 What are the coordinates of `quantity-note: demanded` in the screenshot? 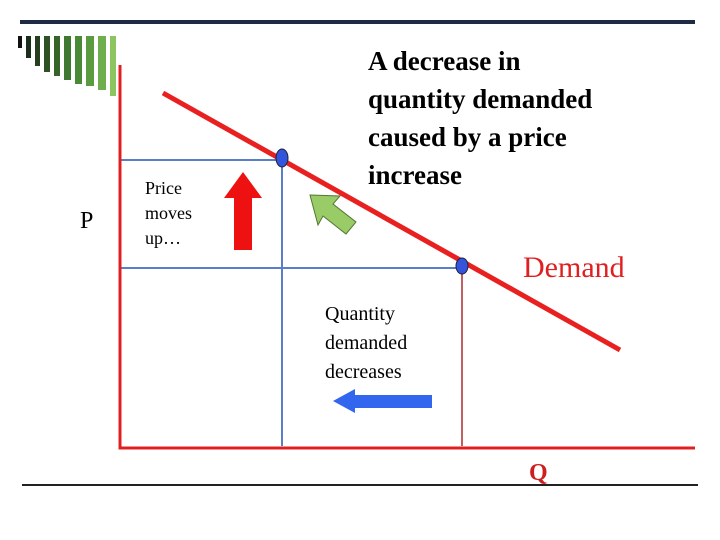 It's located at (366, 343).